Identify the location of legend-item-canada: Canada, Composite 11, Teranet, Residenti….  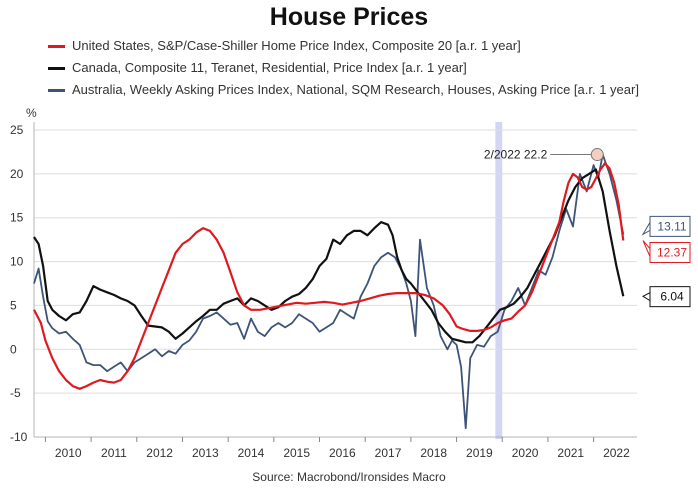
(343, 69).